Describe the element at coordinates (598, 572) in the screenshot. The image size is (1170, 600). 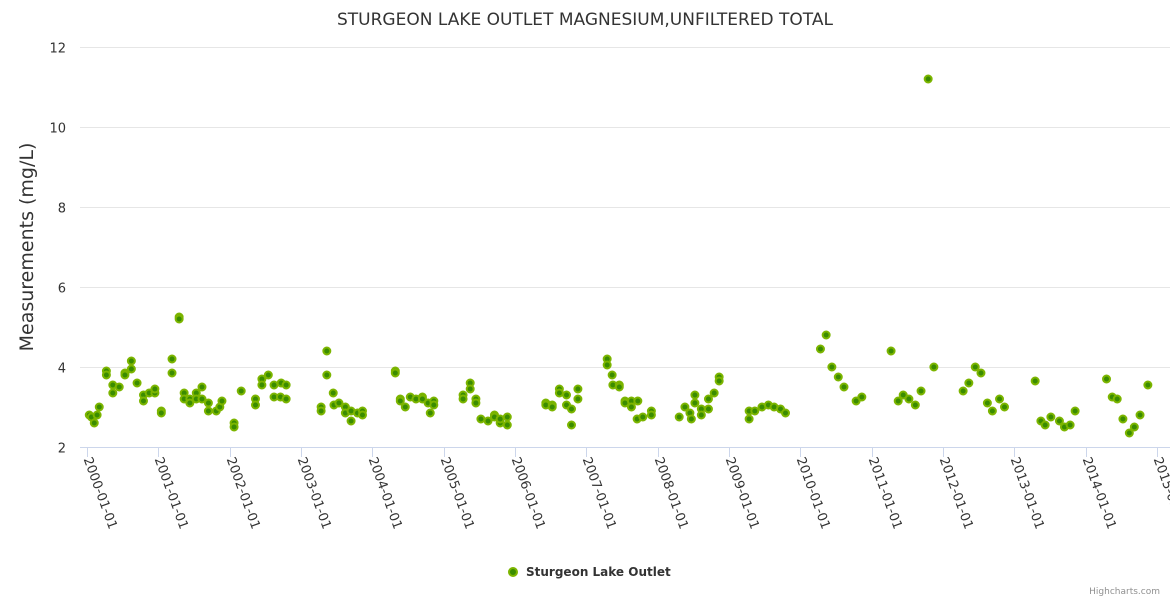
I see `legend-item-label: Sturgeon Lake Outlet` at that location.